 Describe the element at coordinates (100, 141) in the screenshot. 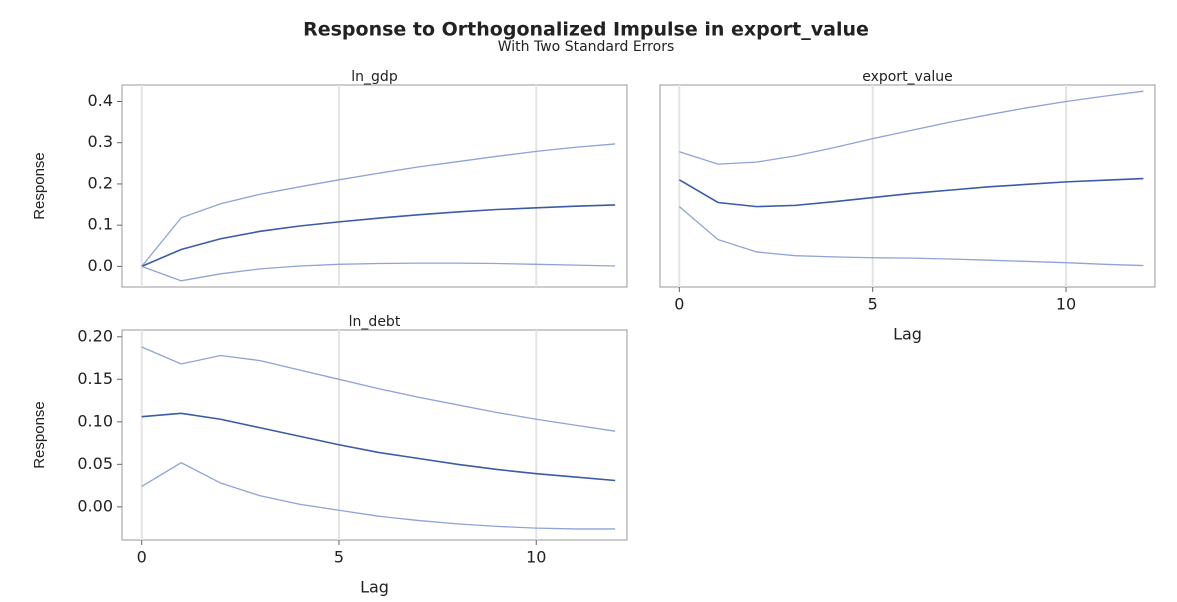

I see `y-tick-label: 0.3` at that location.